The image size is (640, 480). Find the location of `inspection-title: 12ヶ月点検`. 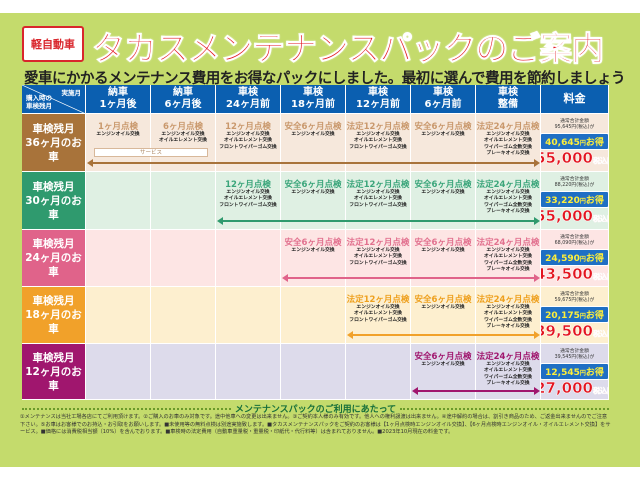

inspection-title: 12ヶ月点検 is located at coordinates (248, 185).